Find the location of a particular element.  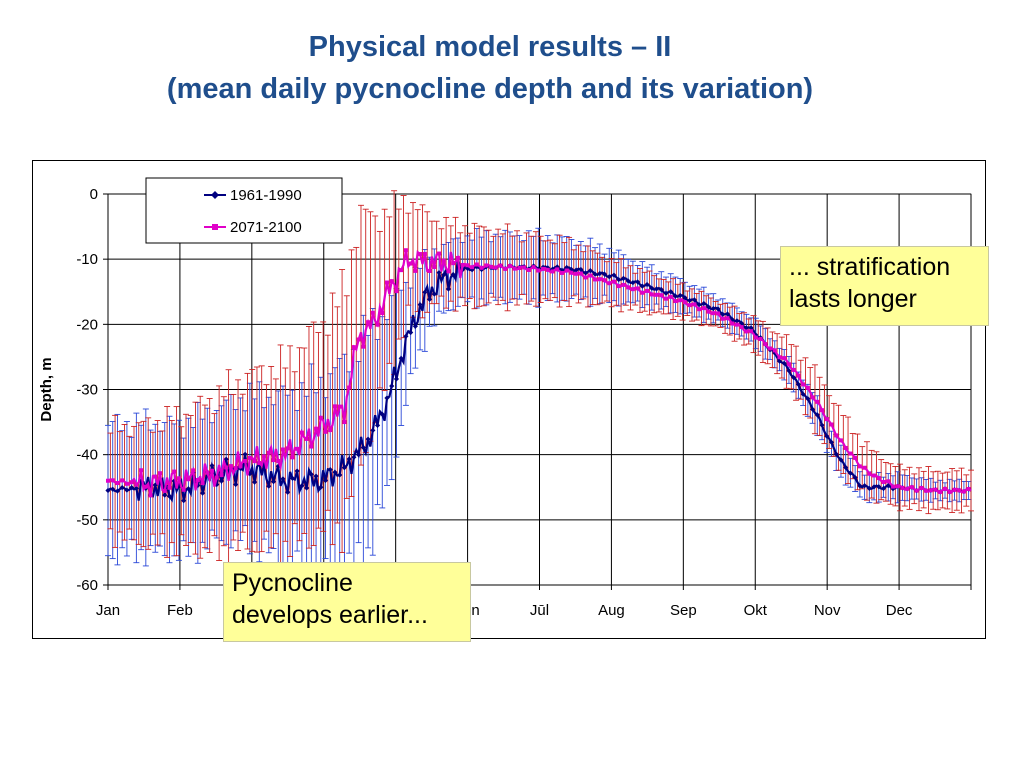

legend: 1961-1990 2071-2100 is located at coordinates (244, 210).